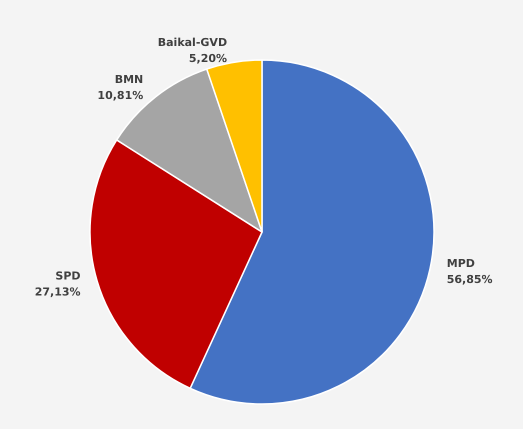 This screenshot has width=523, height=429. Describe the element at coordinates (57, 292) in the screenshot. I see `data-label: 27,13%` at that location.